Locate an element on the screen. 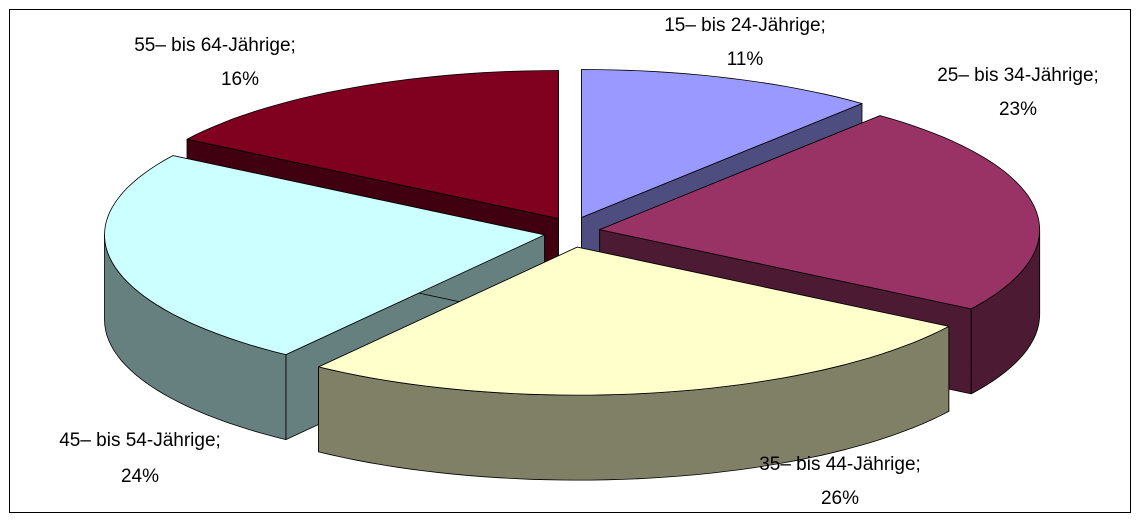 The image size is (1141, 525). data-label-value: 16% is located at coordinates (240, 79).